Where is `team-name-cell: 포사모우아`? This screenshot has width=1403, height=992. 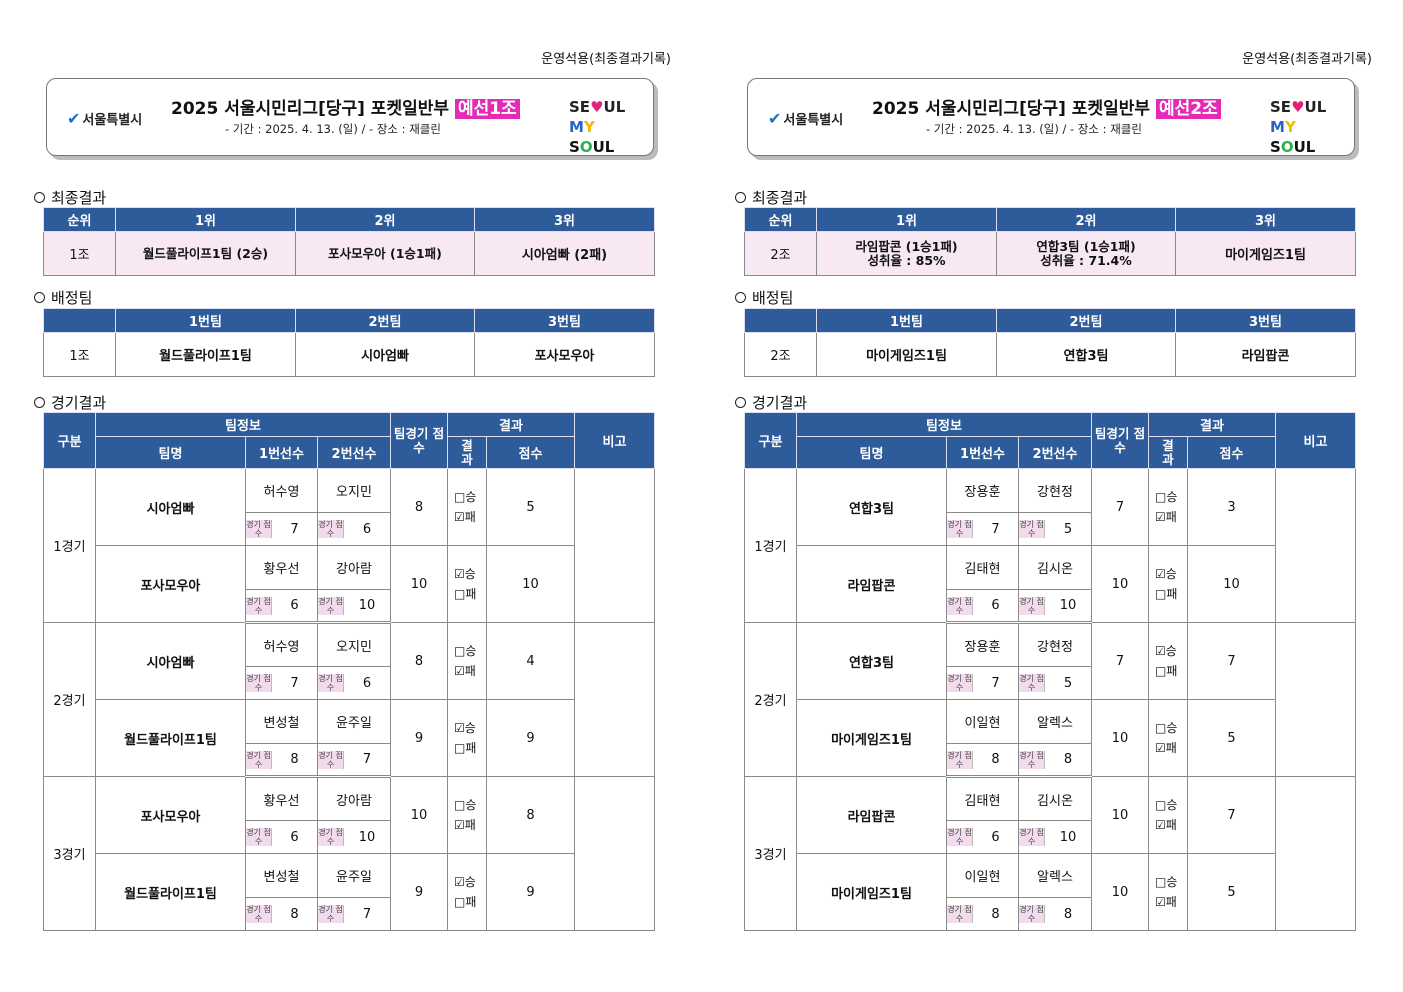 team-name-cell: 포사모우아 is located at coordinates (170, 815).